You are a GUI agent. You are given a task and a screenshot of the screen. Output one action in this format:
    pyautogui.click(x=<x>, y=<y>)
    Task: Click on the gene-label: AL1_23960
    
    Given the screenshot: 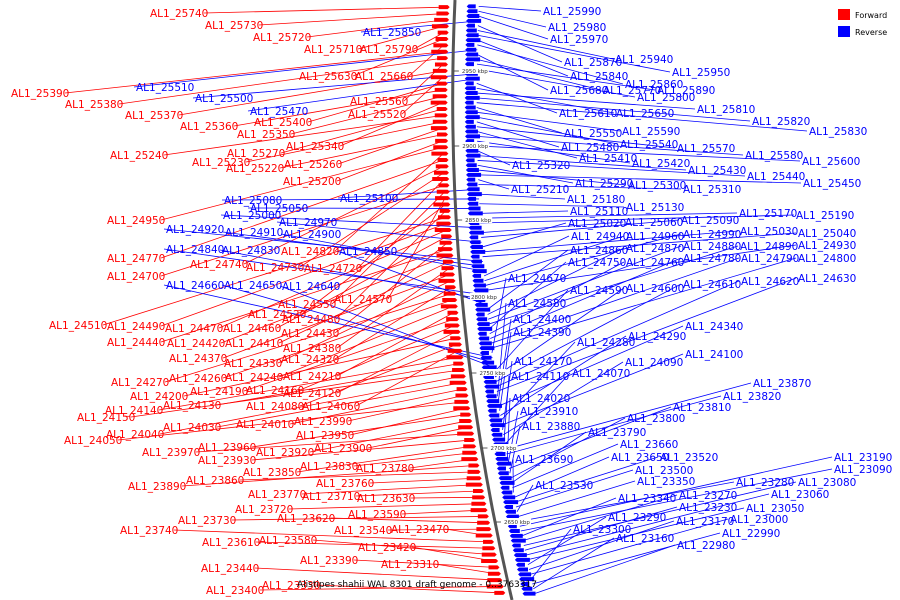 What is the action you would take?
    pyautogui.click(x=227, y=448)
    